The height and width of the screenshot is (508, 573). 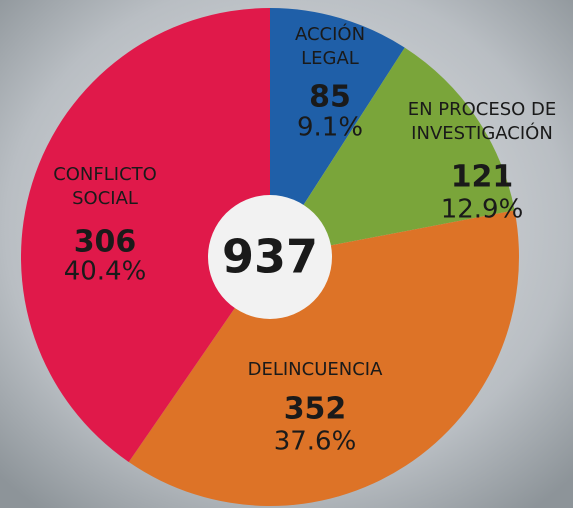 What do you see at coordinates (105, 198) in the screenshot?
I see `category-label: SOCIAL` at bounding box center [105, 198].